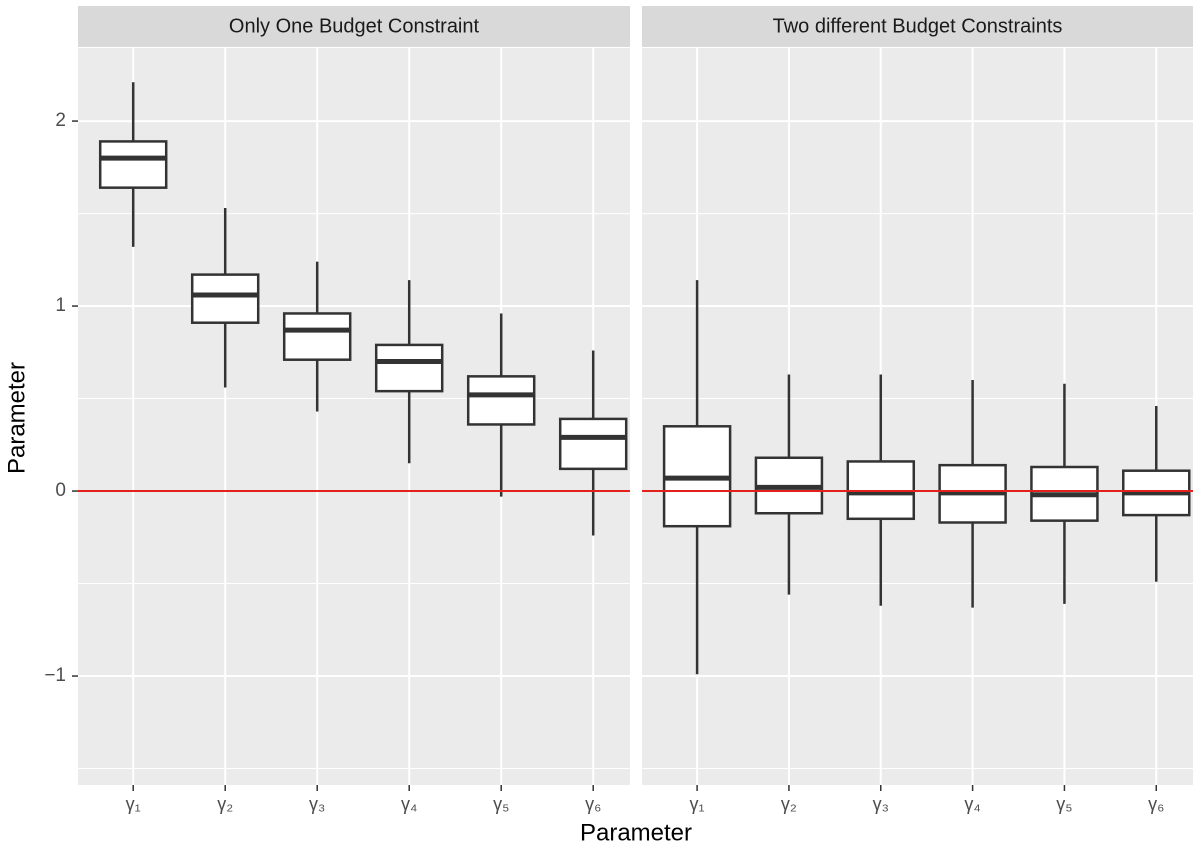 Image resolution: width=1193 pixels, height=849 pixels. Describe the element at coordinates (636, 832) in the screenshot. I see `x-axis-title: Parameter` at that location.